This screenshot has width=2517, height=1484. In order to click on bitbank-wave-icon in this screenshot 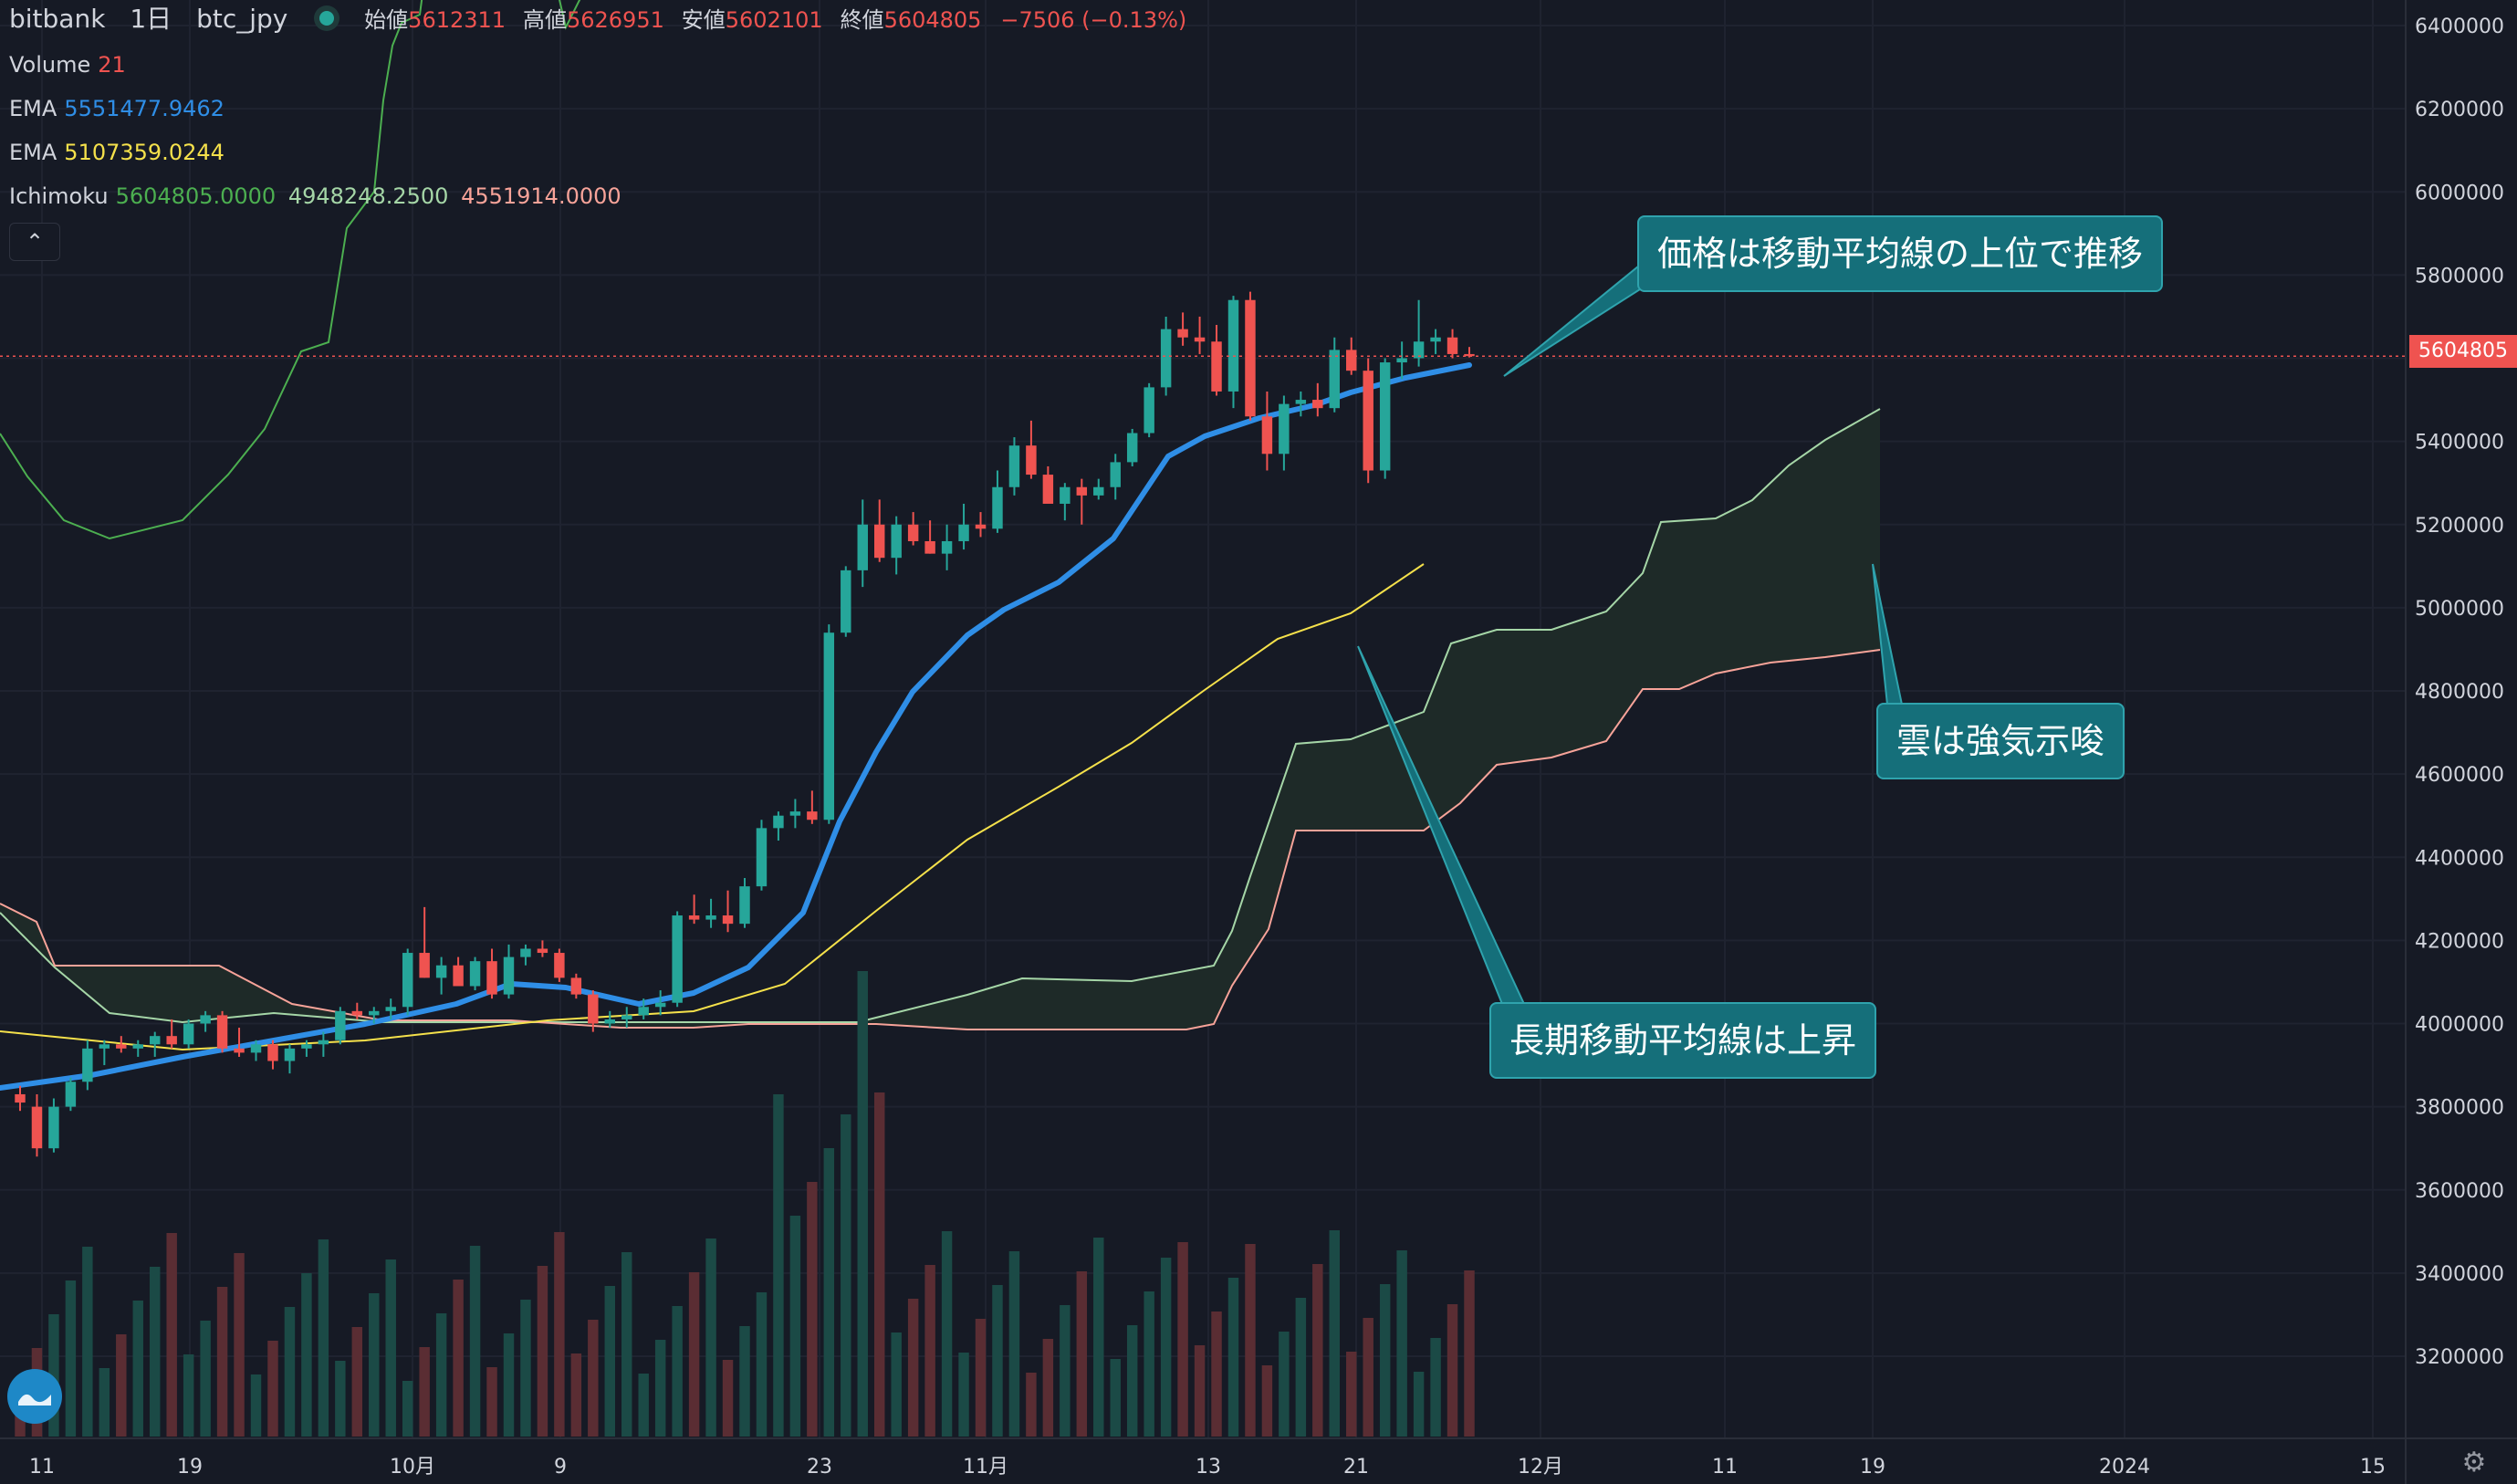, I will do `click(34, 1396)`.